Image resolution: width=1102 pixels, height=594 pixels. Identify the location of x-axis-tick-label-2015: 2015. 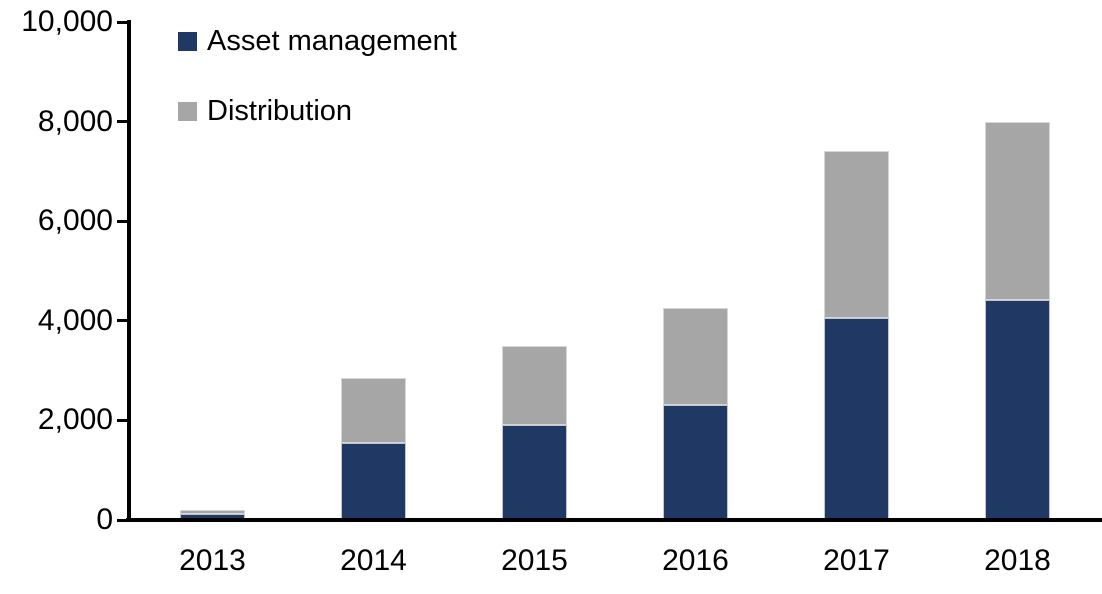
(534, 560).